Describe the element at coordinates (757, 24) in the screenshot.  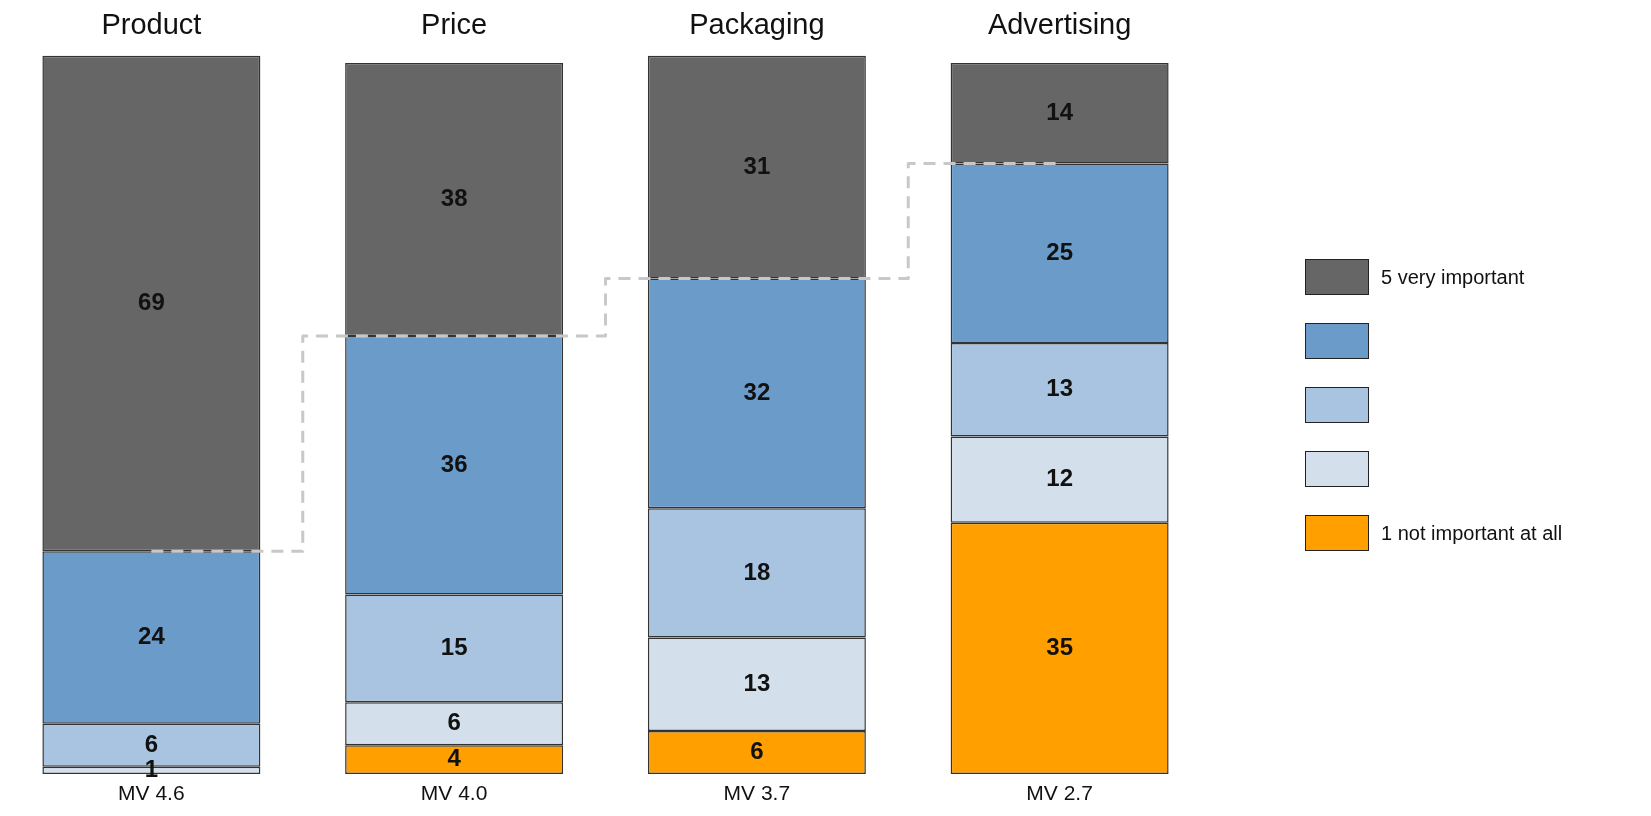
I see `x-tick-label: Packaging` at that location.